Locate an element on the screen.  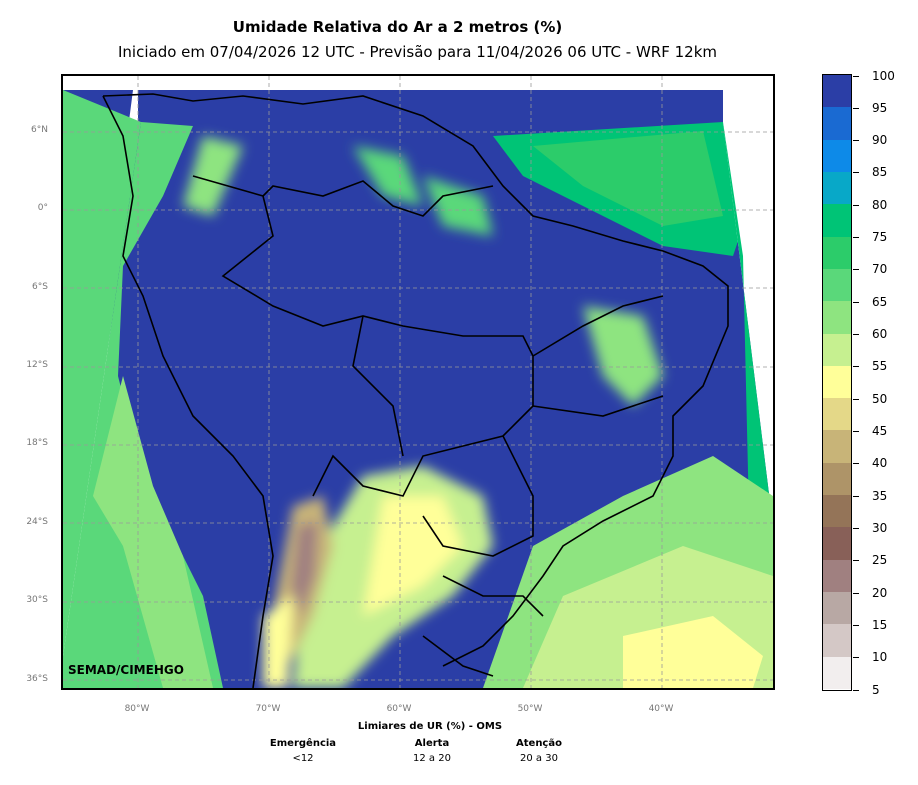
lat-label-24s: 24°S is located at coordinates (37, 522).